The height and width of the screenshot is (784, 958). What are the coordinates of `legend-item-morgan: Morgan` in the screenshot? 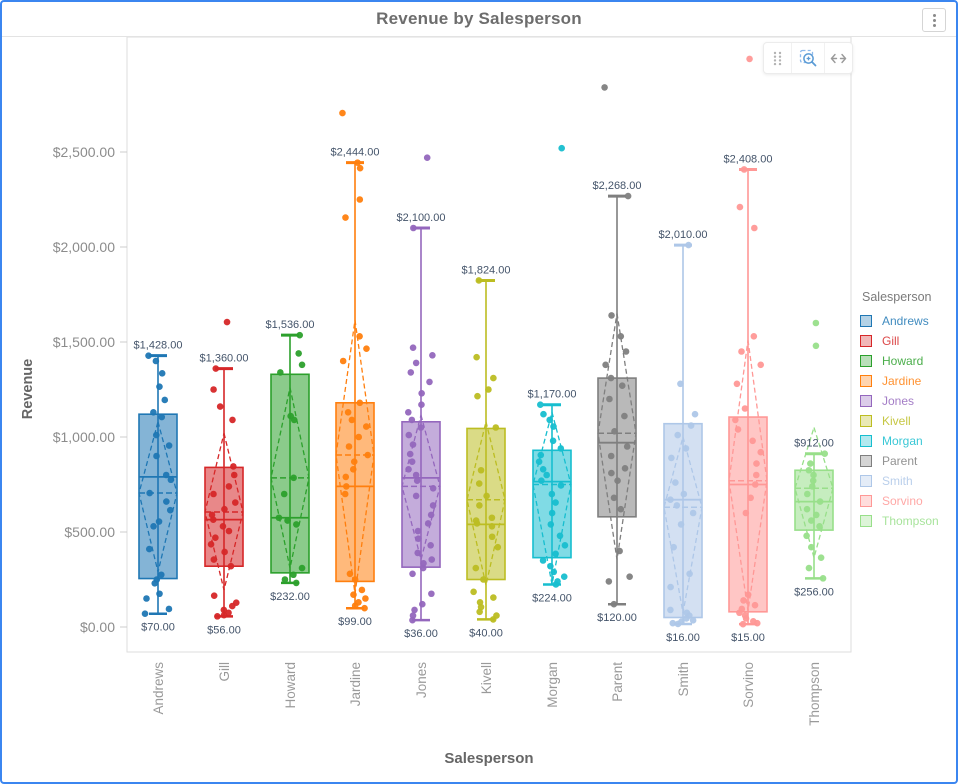 It's located at (899, 441).